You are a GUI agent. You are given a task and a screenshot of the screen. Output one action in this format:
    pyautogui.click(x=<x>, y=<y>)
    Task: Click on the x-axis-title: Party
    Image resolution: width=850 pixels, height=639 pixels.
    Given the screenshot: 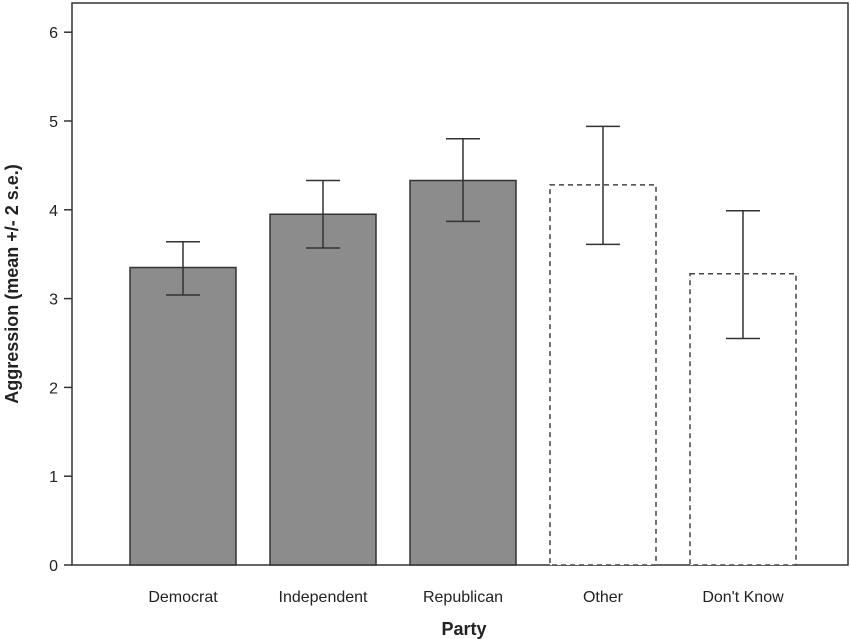 What is the action you would take?
    pyautogui.click(x=463, y=629)
    